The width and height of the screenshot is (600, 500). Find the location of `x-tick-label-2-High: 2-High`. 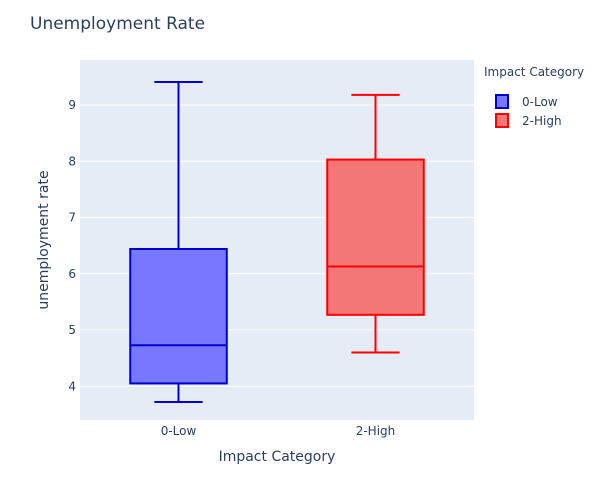

x-tick-label-2-High: 2-High is located at coordinates (376, 431).